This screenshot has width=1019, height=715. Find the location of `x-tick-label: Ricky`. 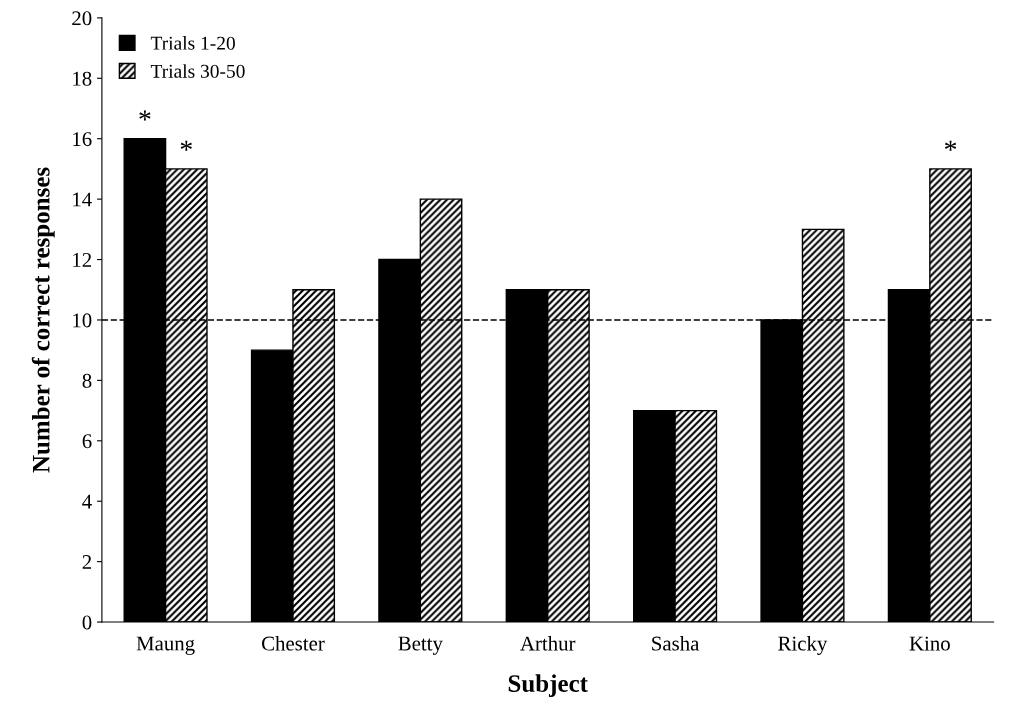

x-tick-label: Ricky is located at coordinates (803, 645).